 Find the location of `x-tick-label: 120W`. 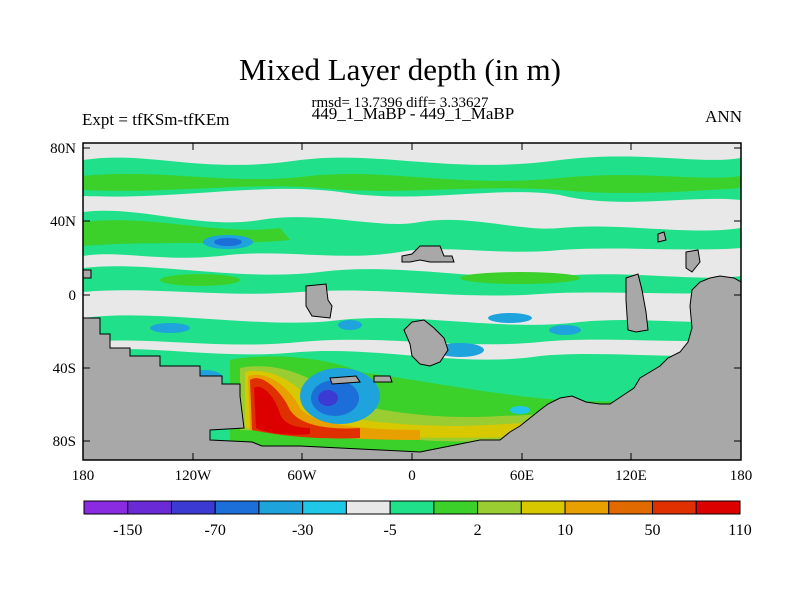

x-tick-label: 120W is located at coordinates (194, 476).